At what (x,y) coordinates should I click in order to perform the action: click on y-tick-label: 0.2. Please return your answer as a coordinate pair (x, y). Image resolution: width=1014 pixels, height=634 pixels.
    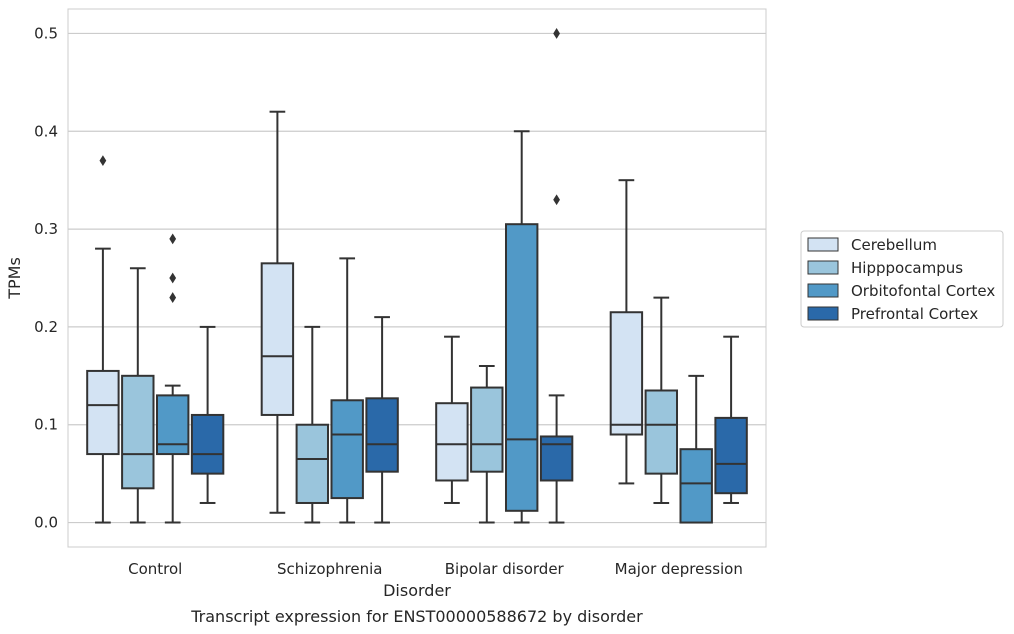
    Looking at the image, I should click on (46, 327).